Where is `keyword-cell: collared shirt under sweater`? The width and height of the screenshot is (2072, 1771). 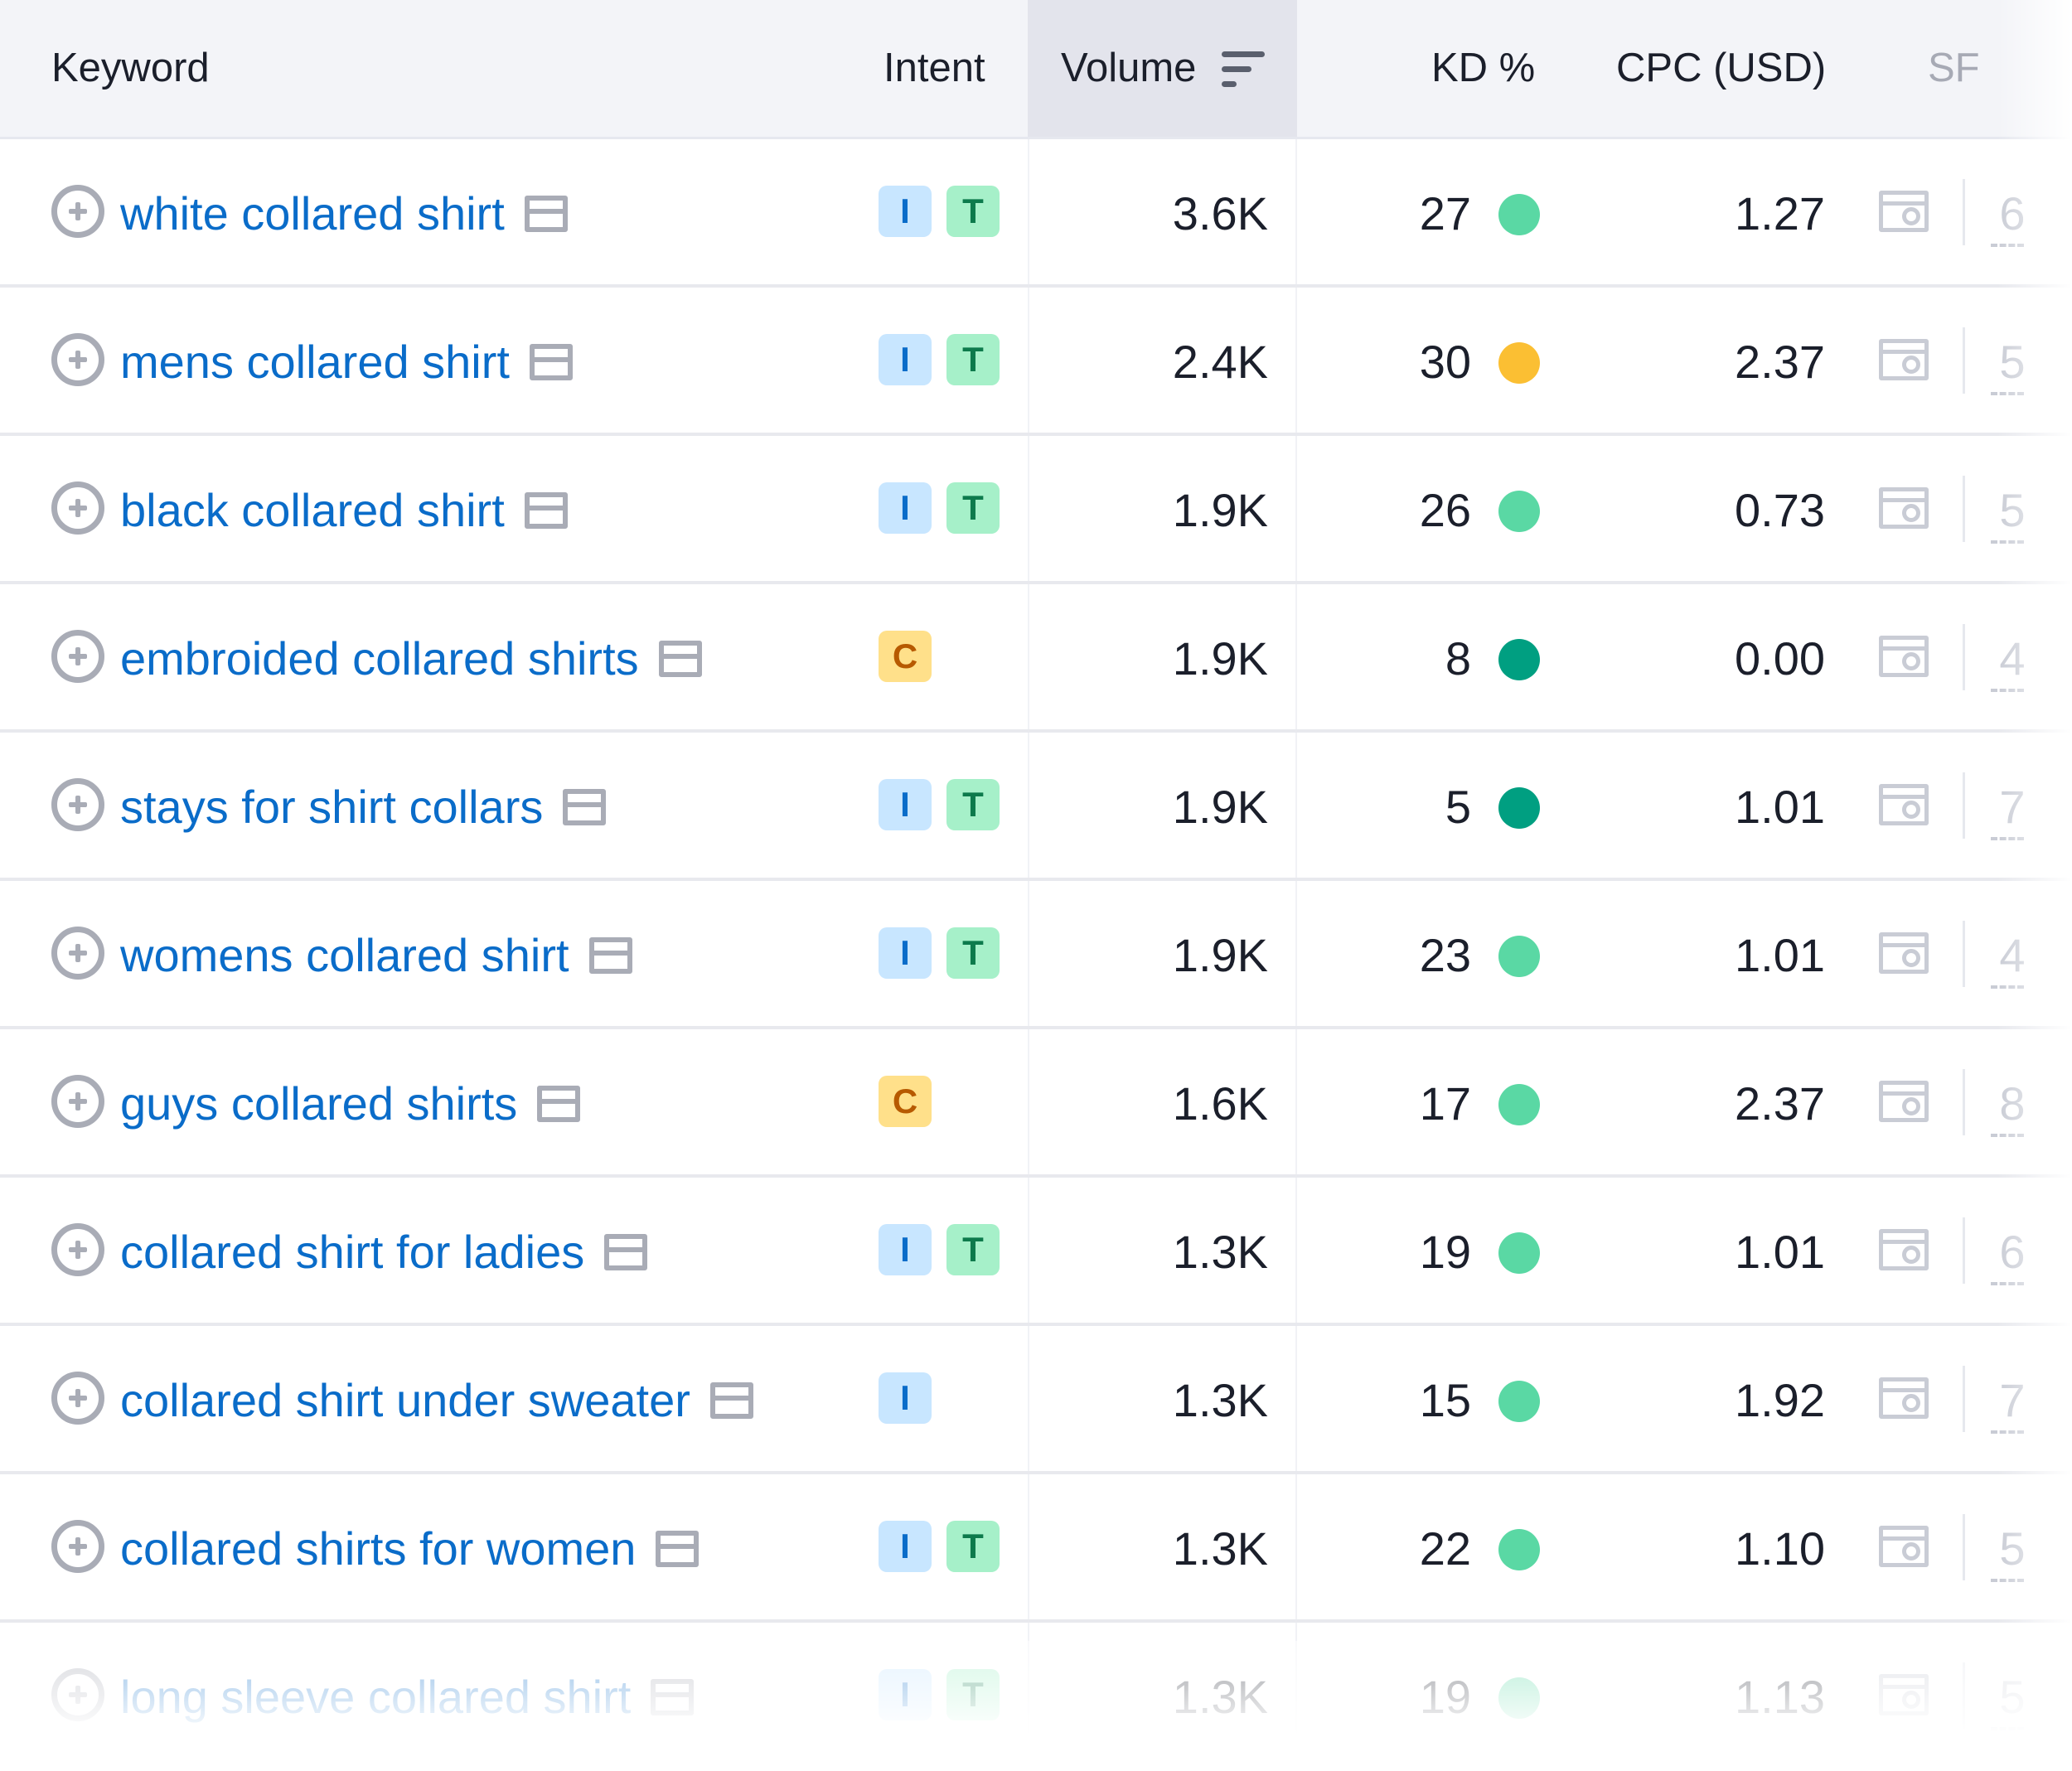
keyword-cell: collared shirt under sweater is located at coordinates (436, 1400).